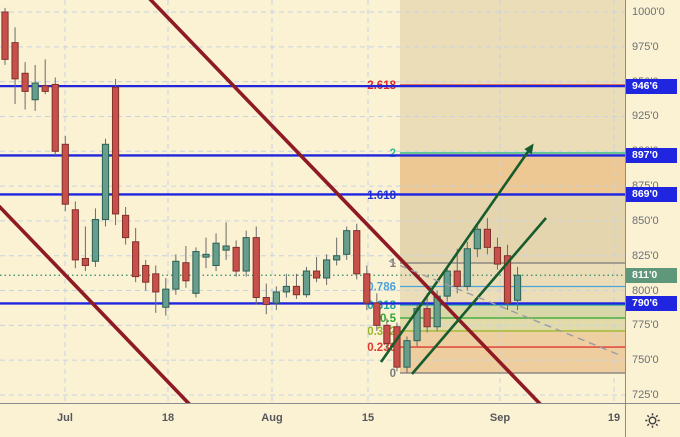  What do you see at coordinates (479, 296) in the screenshot?
I see `up-channel-lower-trendline` at bounding box center [479, 296].